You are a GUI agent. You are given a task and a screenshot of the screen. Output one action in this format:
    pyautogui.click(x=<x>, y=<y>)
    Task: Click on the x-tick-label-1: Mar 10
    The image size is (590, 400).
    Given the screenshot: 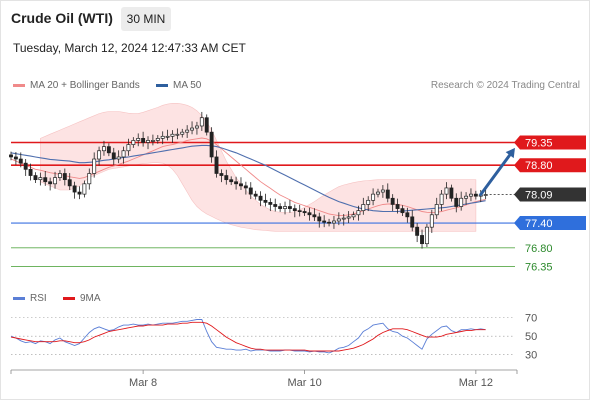 What is the action you would take?
    pyautogui.click(x=304, y=383)
    